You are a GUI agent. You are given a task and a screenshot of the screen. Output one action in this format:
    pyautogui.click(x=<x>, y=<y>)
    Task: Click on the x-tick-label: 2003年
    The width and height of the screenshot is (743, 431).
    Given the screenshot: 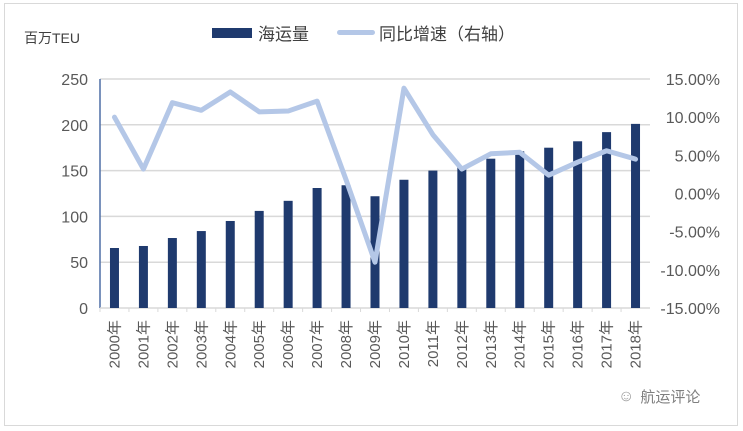 What is the action you would take?
    pyautogui.click(x=201, y=344)
    